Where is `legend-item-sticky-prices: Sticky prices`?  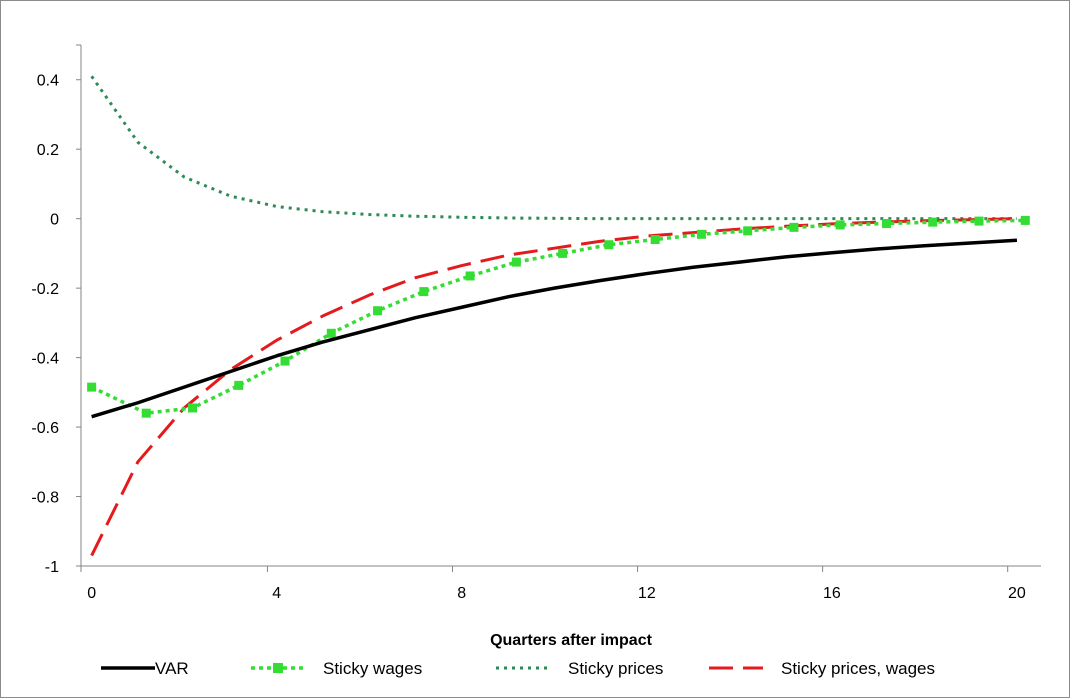
legend-item-sticky-prices: Sticky prices is located at coordinates (579, 668).